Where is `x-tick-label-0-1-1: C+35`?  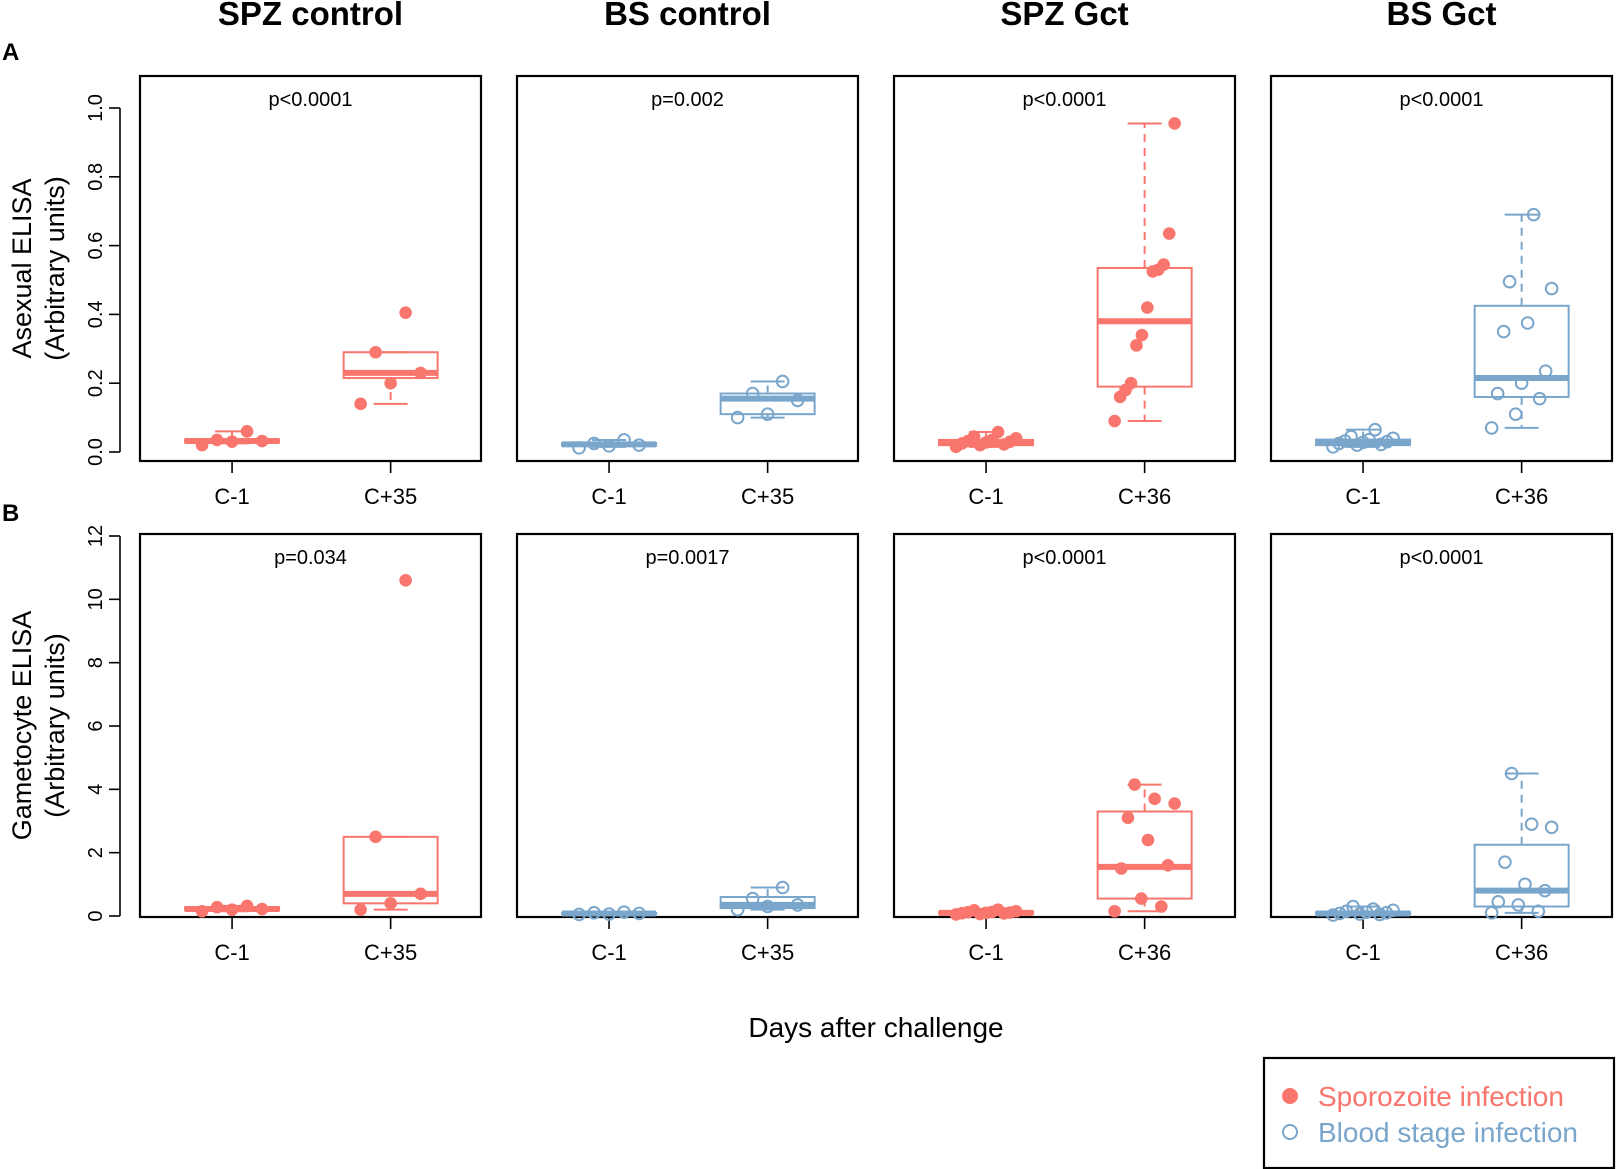 x-tick-label-0-1-1: C+35 is located at coordinates (767, 496).